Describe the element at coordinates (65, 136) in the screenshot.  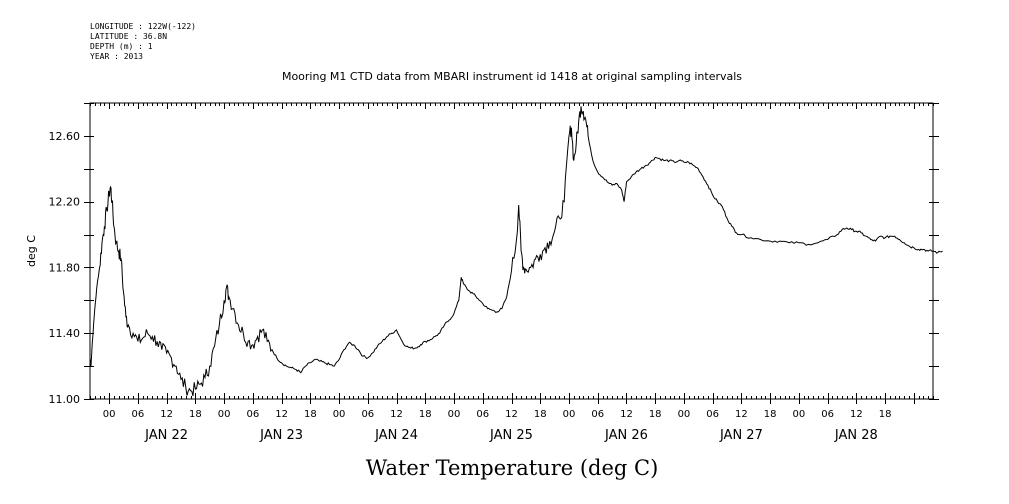
I see `y-tick-label: 12.60` at that location.